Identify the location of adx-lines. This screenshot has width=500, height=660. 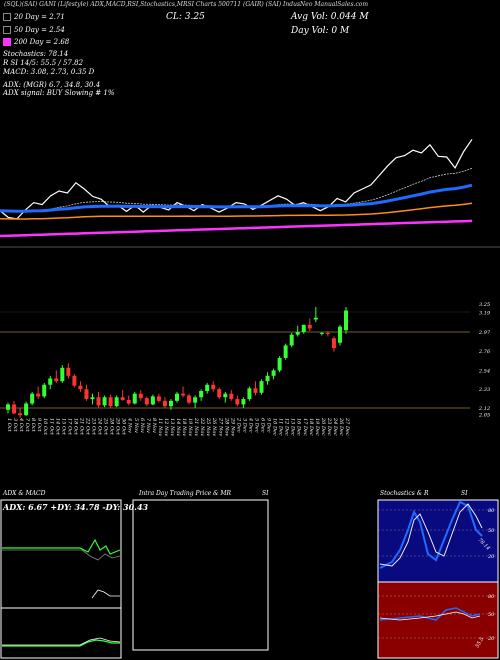
(61, 568).